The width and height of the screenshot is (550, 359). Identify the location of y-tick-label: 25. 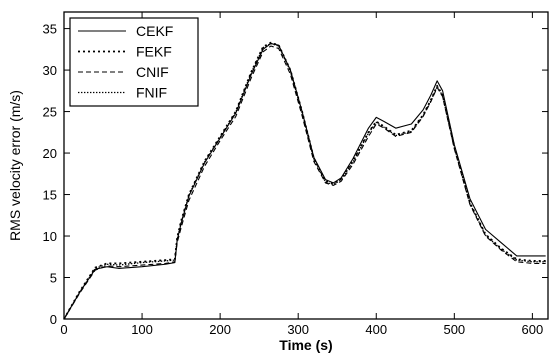
(50, 112).